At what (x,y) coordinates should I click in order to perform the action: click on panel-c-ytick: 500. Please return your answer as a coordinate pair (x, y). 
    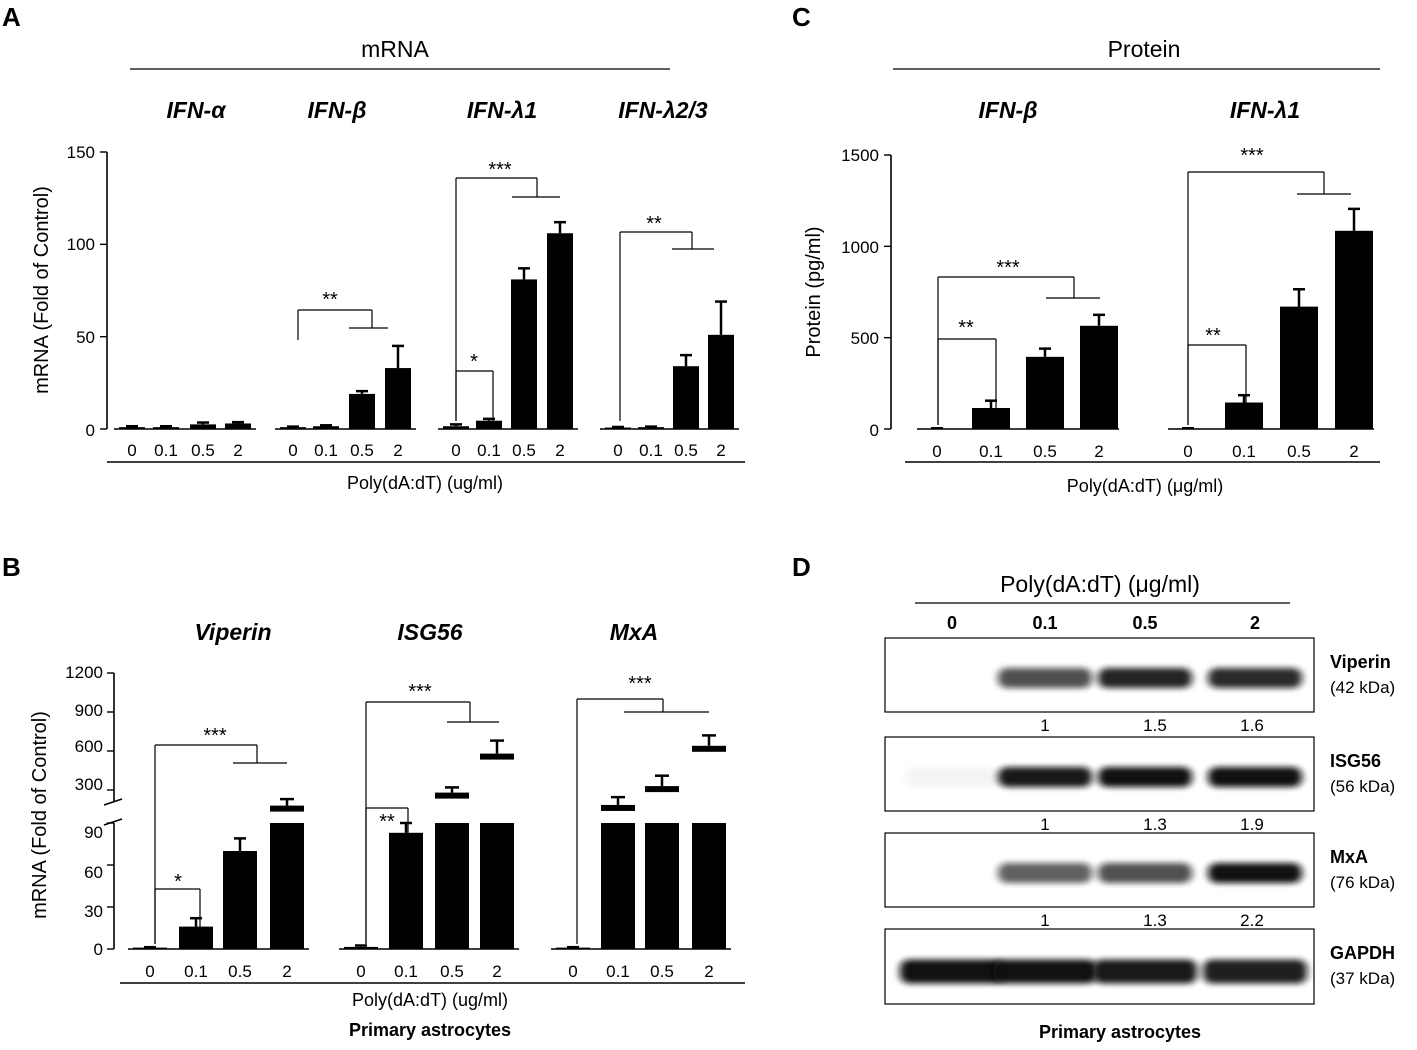
    Looking at the image, I should click on (865, 338).